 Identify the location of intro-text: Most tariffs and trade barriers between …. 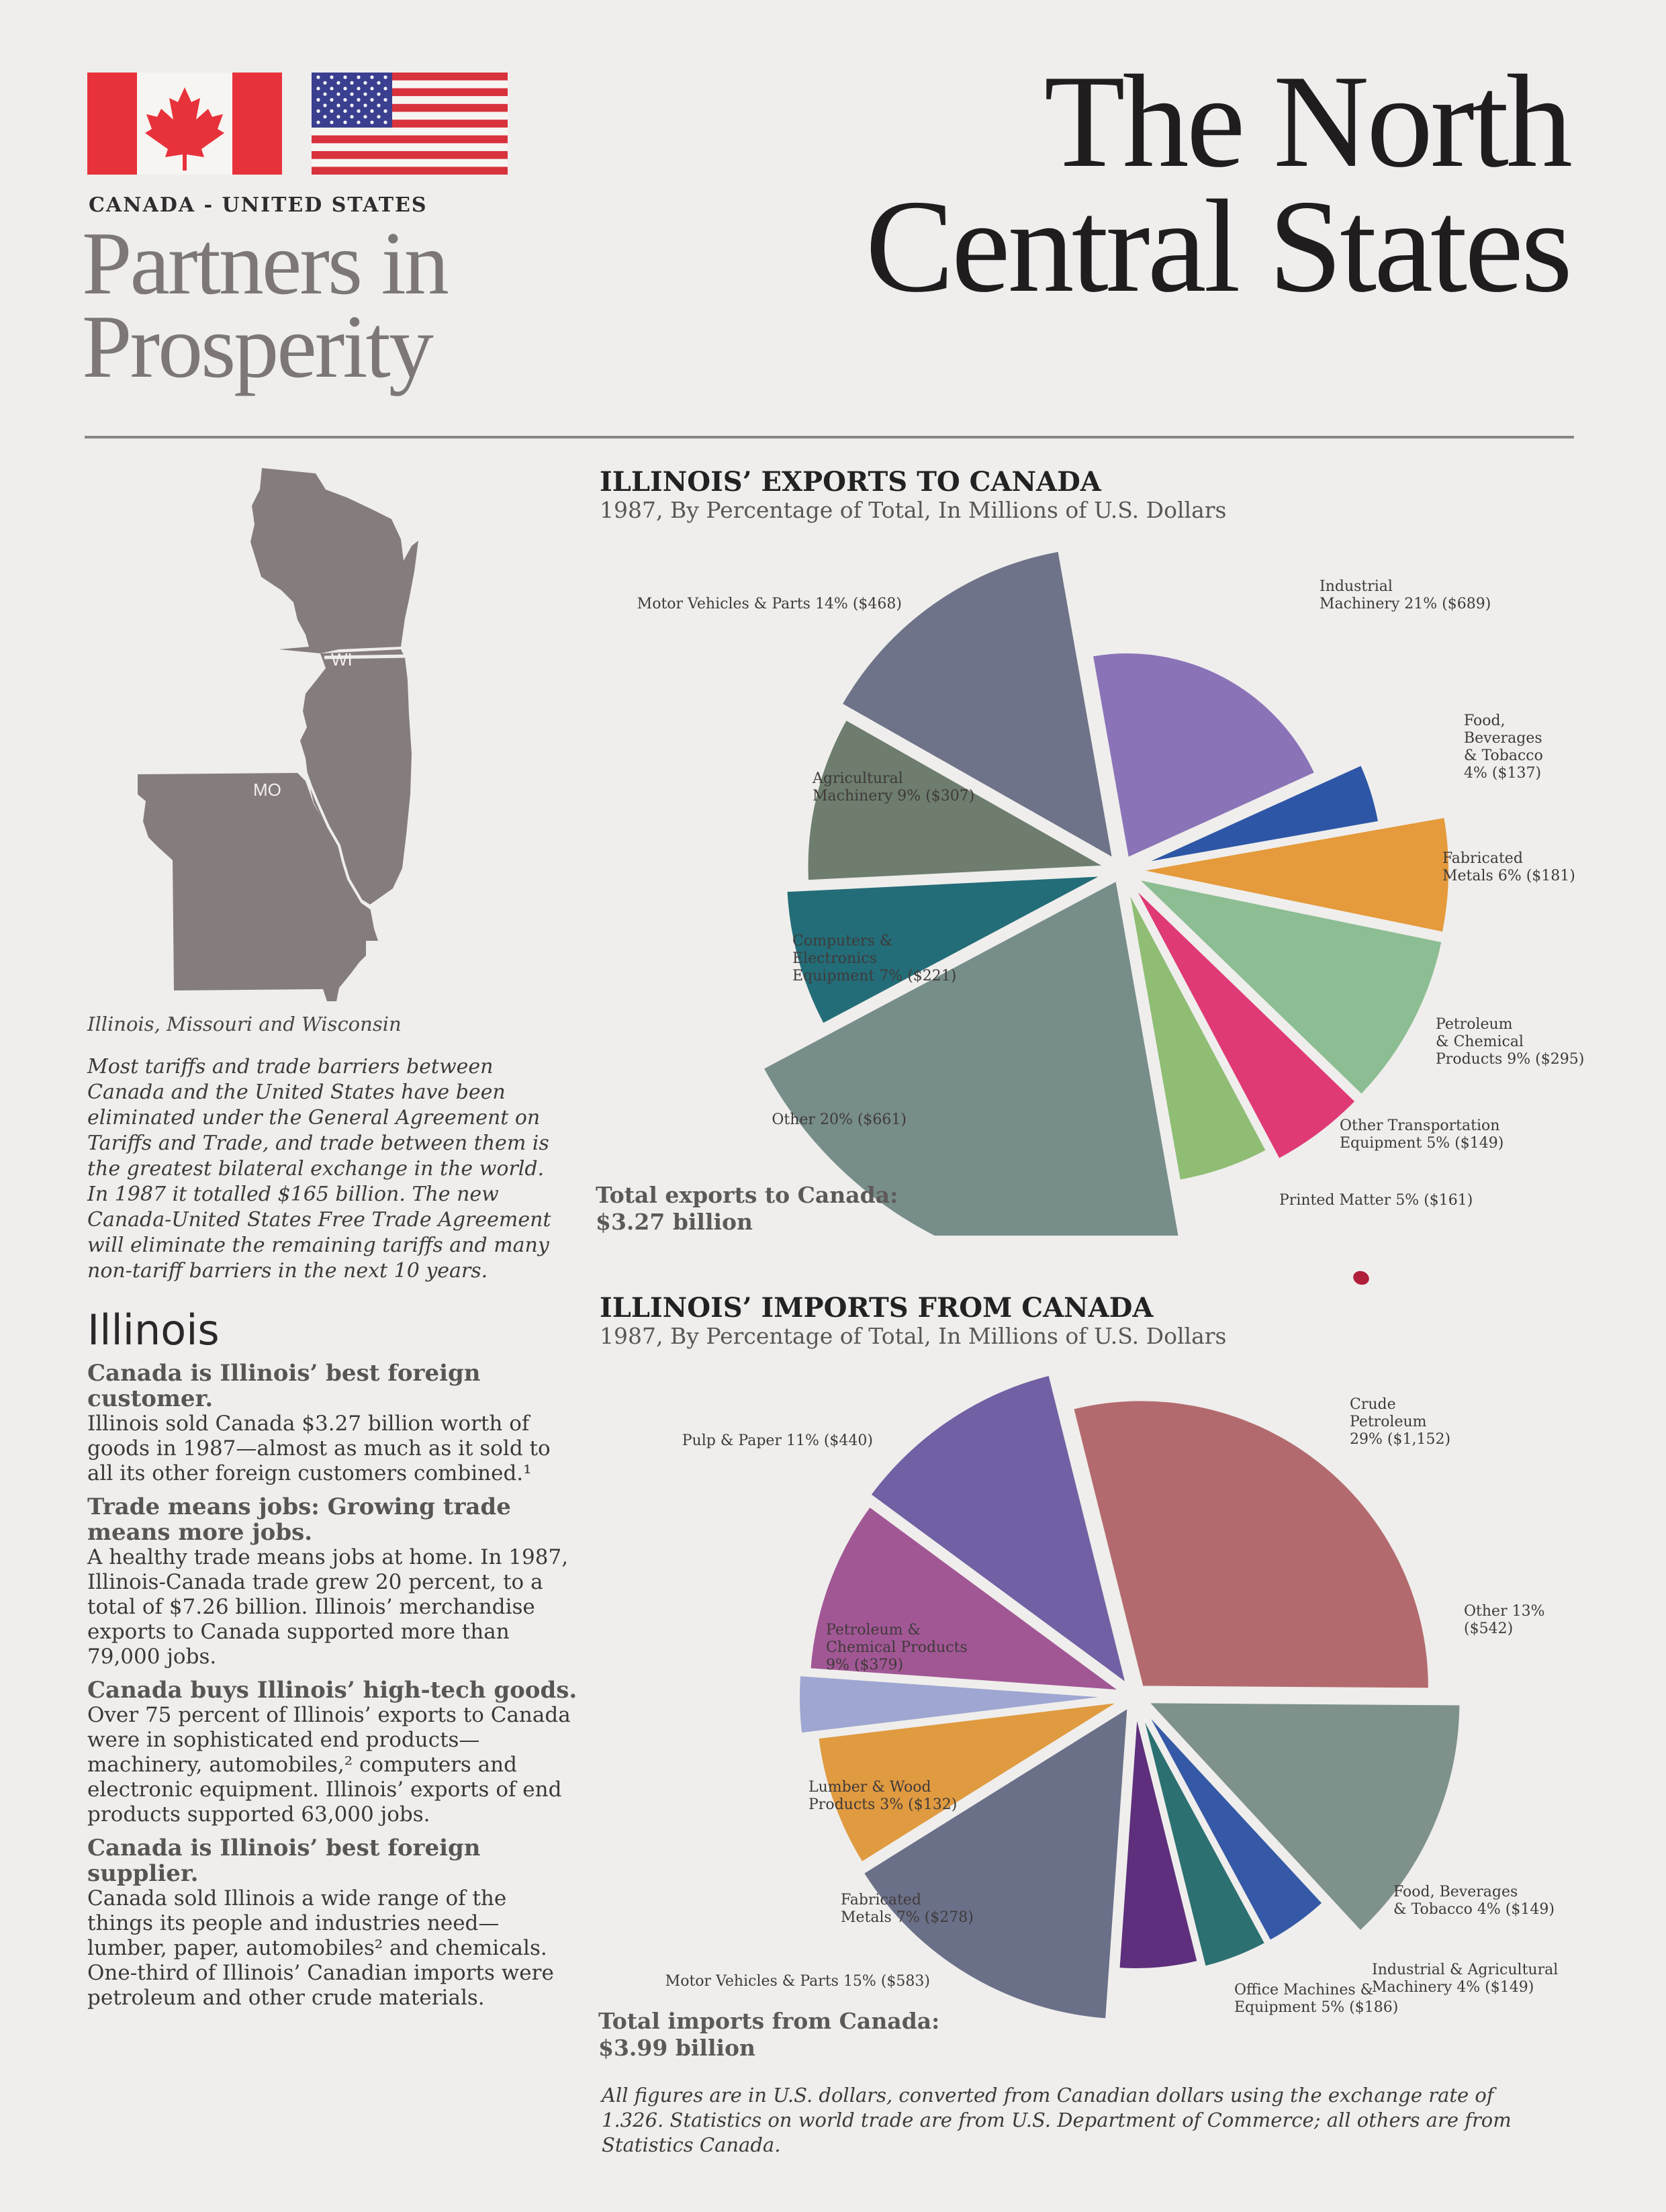
(319, 1169).